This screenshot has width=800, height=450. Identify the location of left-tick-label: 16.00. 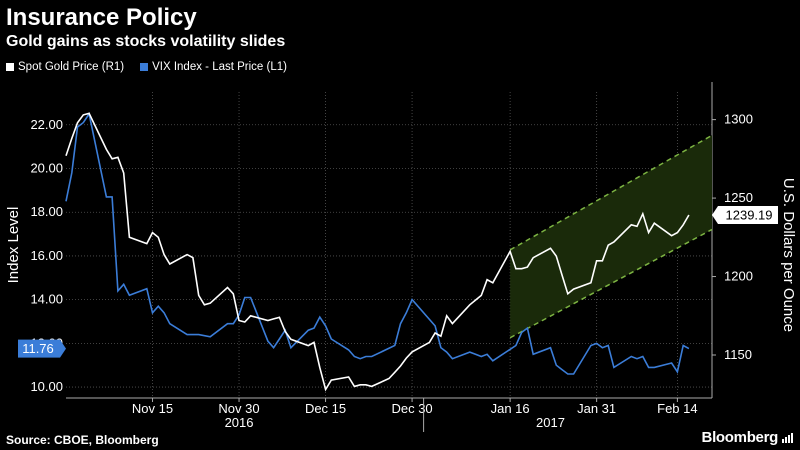
(46, 255).